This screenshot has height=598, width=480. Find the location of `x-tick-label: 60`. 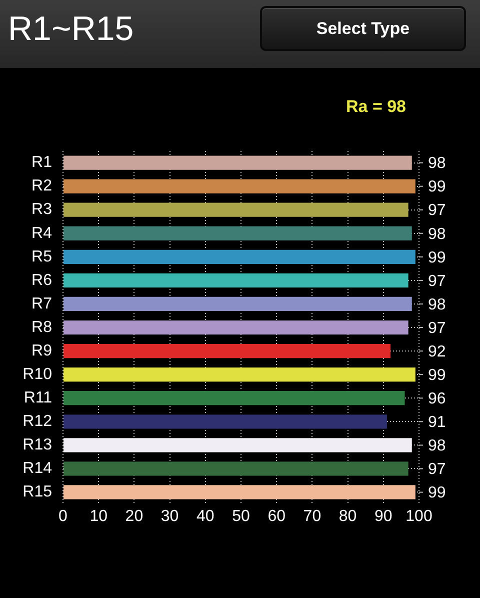

x-tick-label: 60 is located at coordinates (277, 517).